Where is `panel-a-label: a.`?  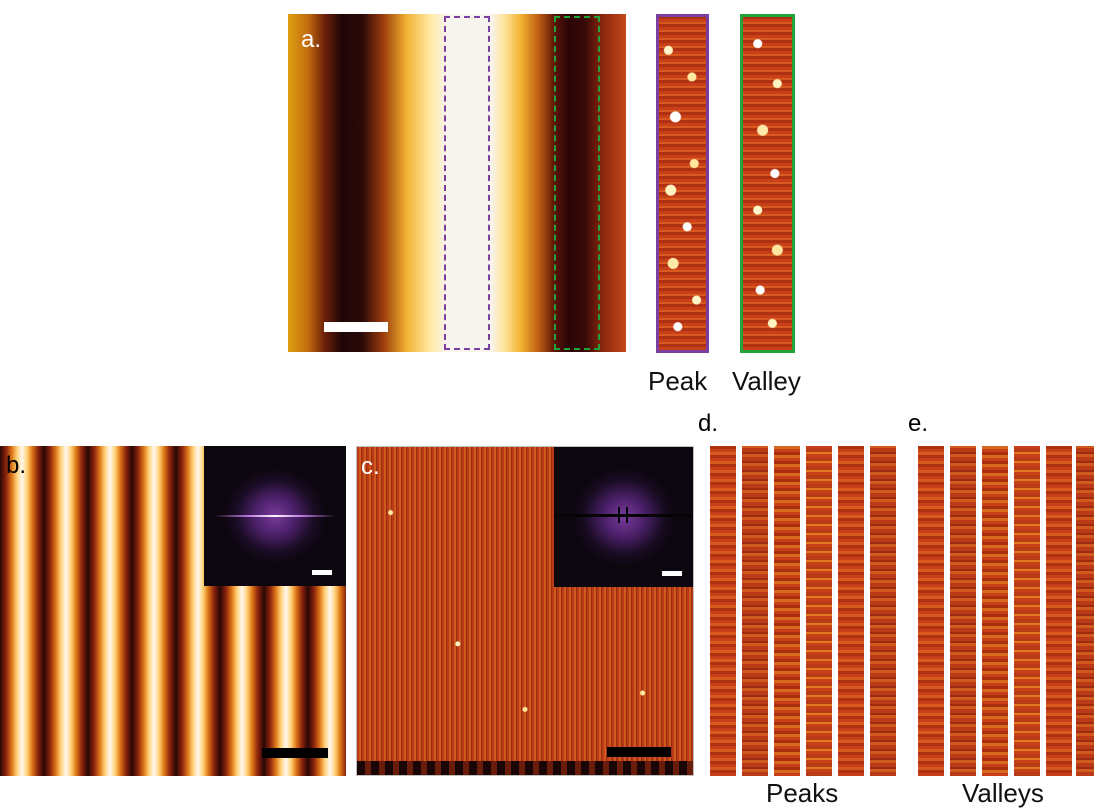 panel-a-label: a. is located at coordinates (311, 39).